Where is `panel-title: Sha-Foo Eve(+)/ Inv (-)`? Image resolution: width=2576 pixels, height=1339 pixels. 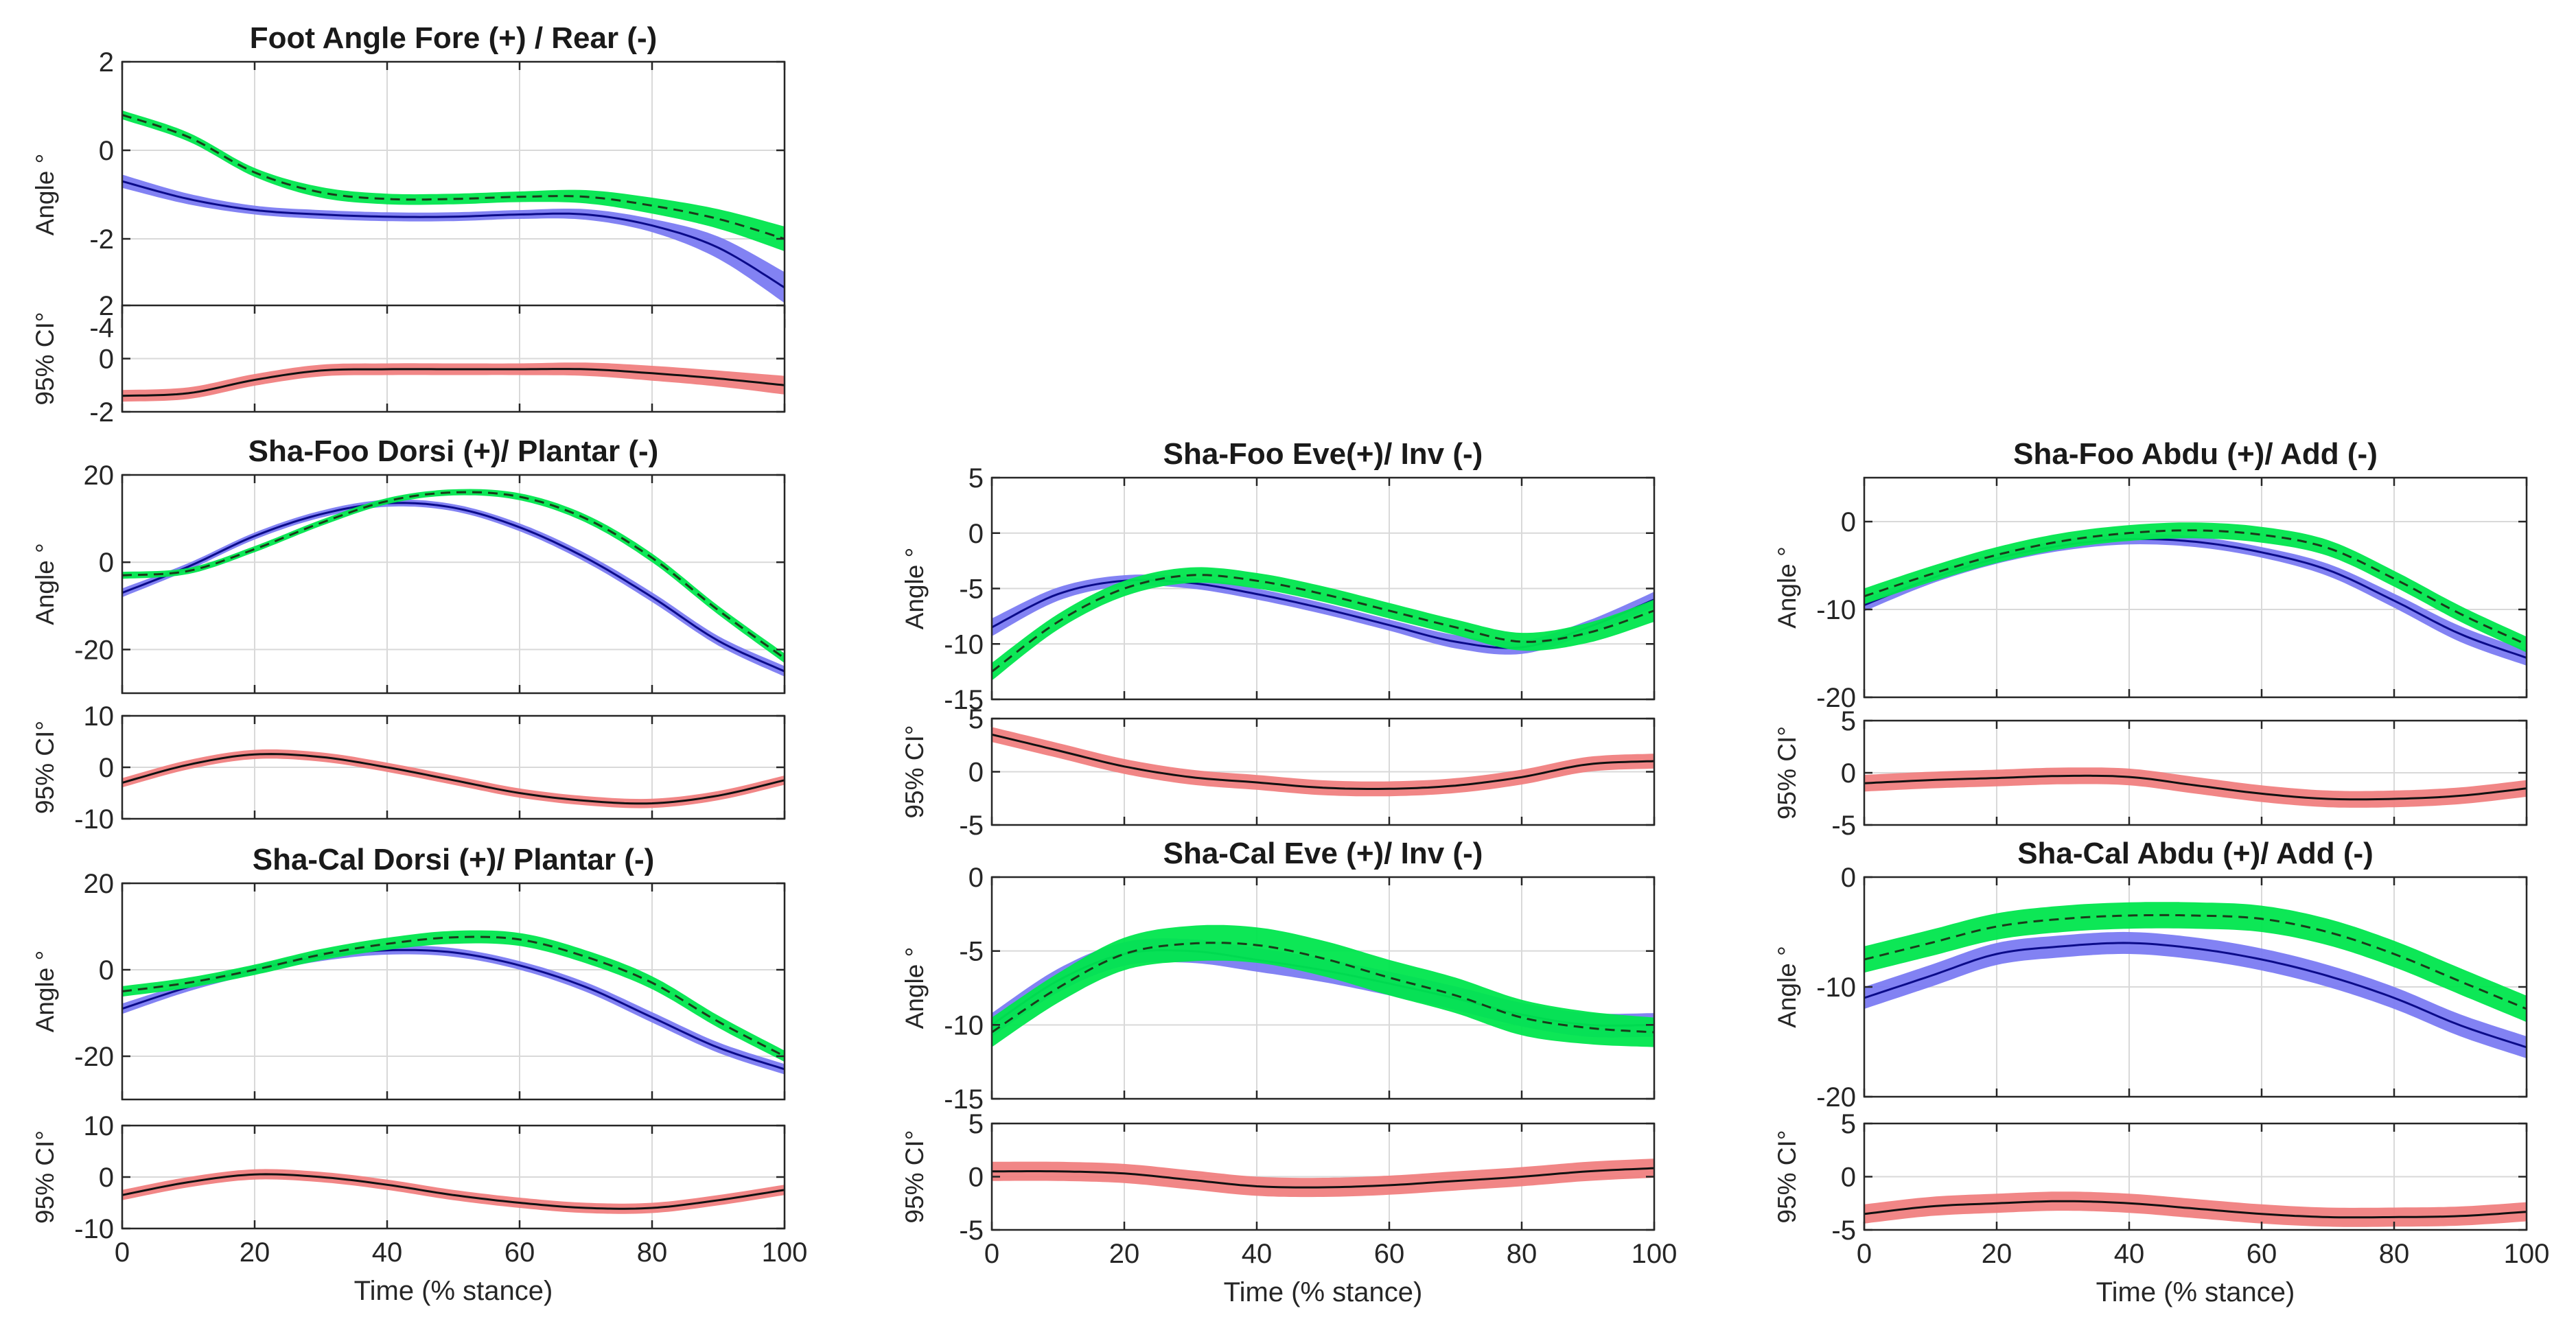
panel-title: Sha-Foo Eve(+)/ Inv (-) is located at coordinates (1323, 454).